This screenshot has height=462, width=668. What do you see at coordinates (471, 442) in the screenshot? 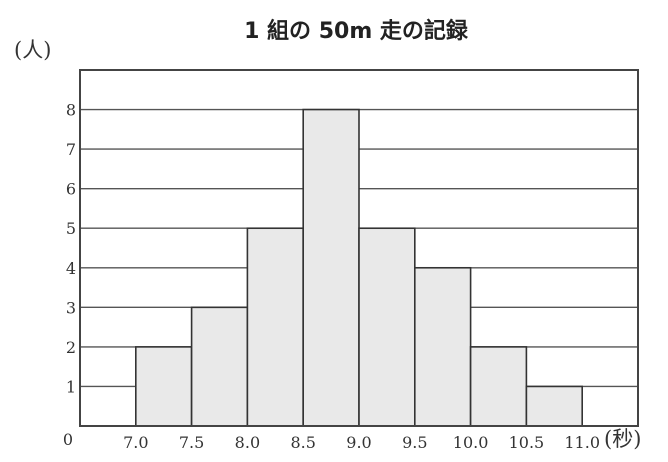
I see `x-tick-label: 10.0` at bounding box center [471, 442].